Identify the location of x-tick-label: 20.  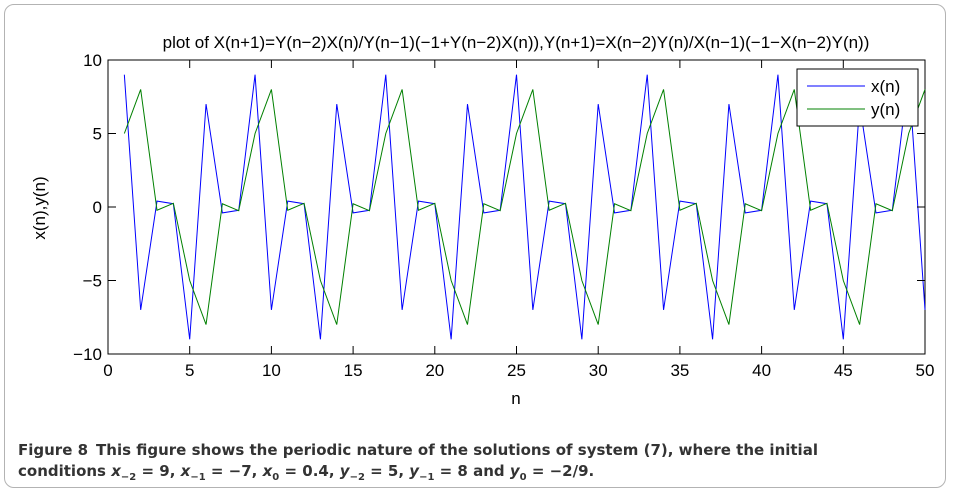
(434, 370).